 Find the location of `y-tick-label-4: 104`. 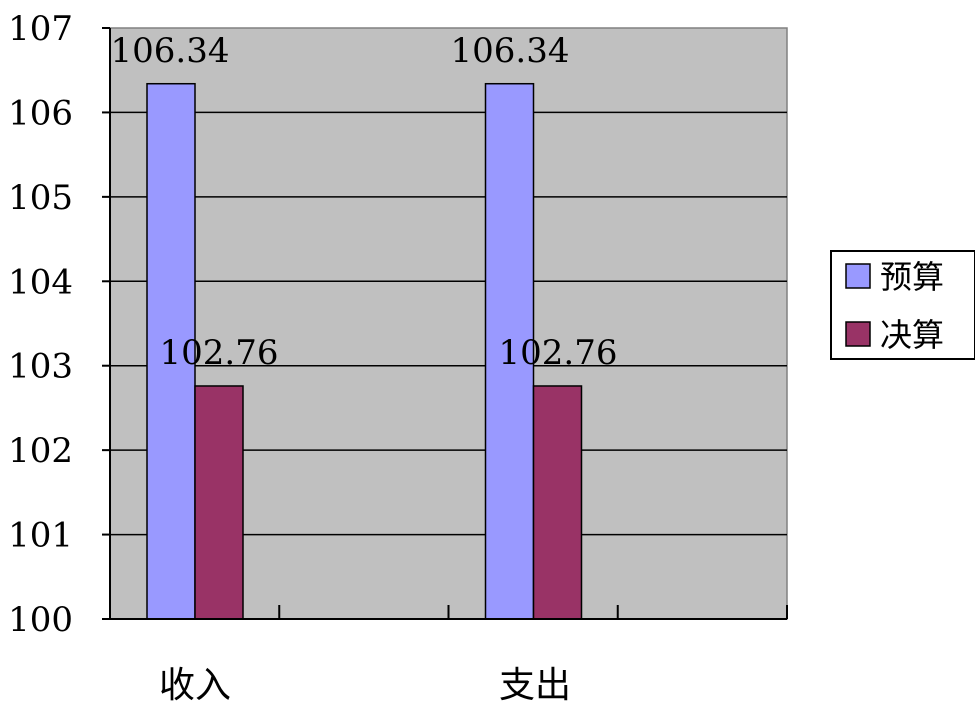

y-tick-label-4: 104 is located at coordinates (40, 282).